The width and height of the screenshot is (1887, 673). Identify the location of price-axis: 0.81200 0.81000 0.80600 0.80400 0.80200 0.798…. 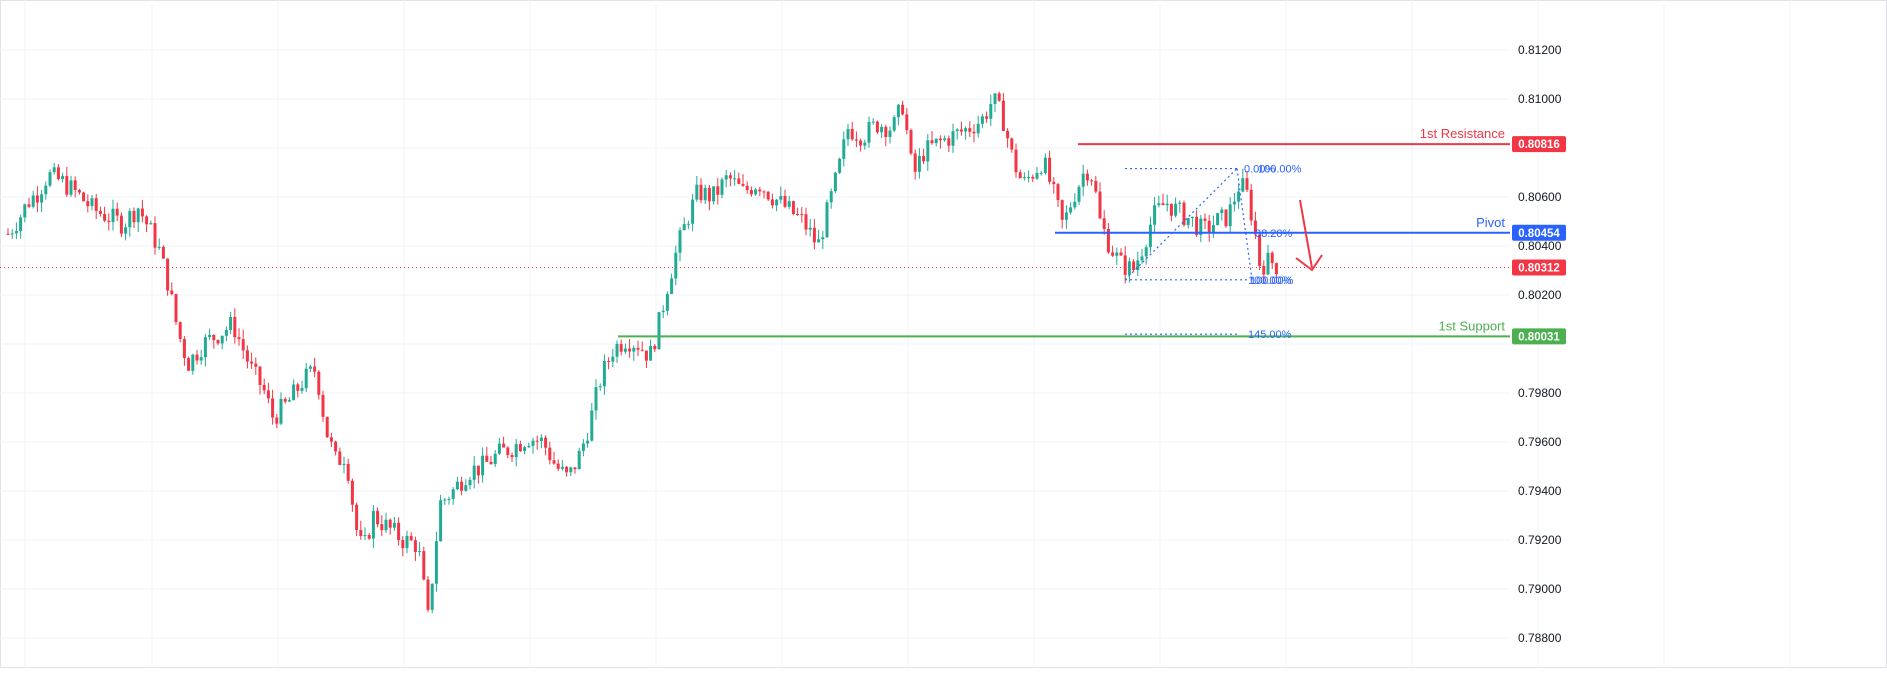
(1539, 344).